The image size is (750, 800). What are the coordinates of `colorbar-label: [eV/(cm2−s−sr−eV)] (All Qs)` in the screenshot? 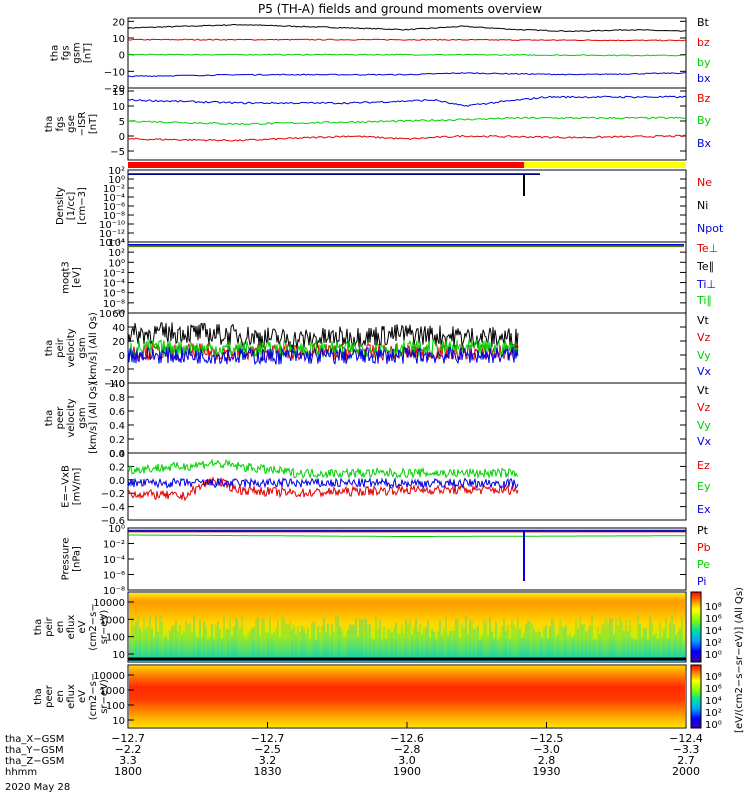 It's located at (739, 660).